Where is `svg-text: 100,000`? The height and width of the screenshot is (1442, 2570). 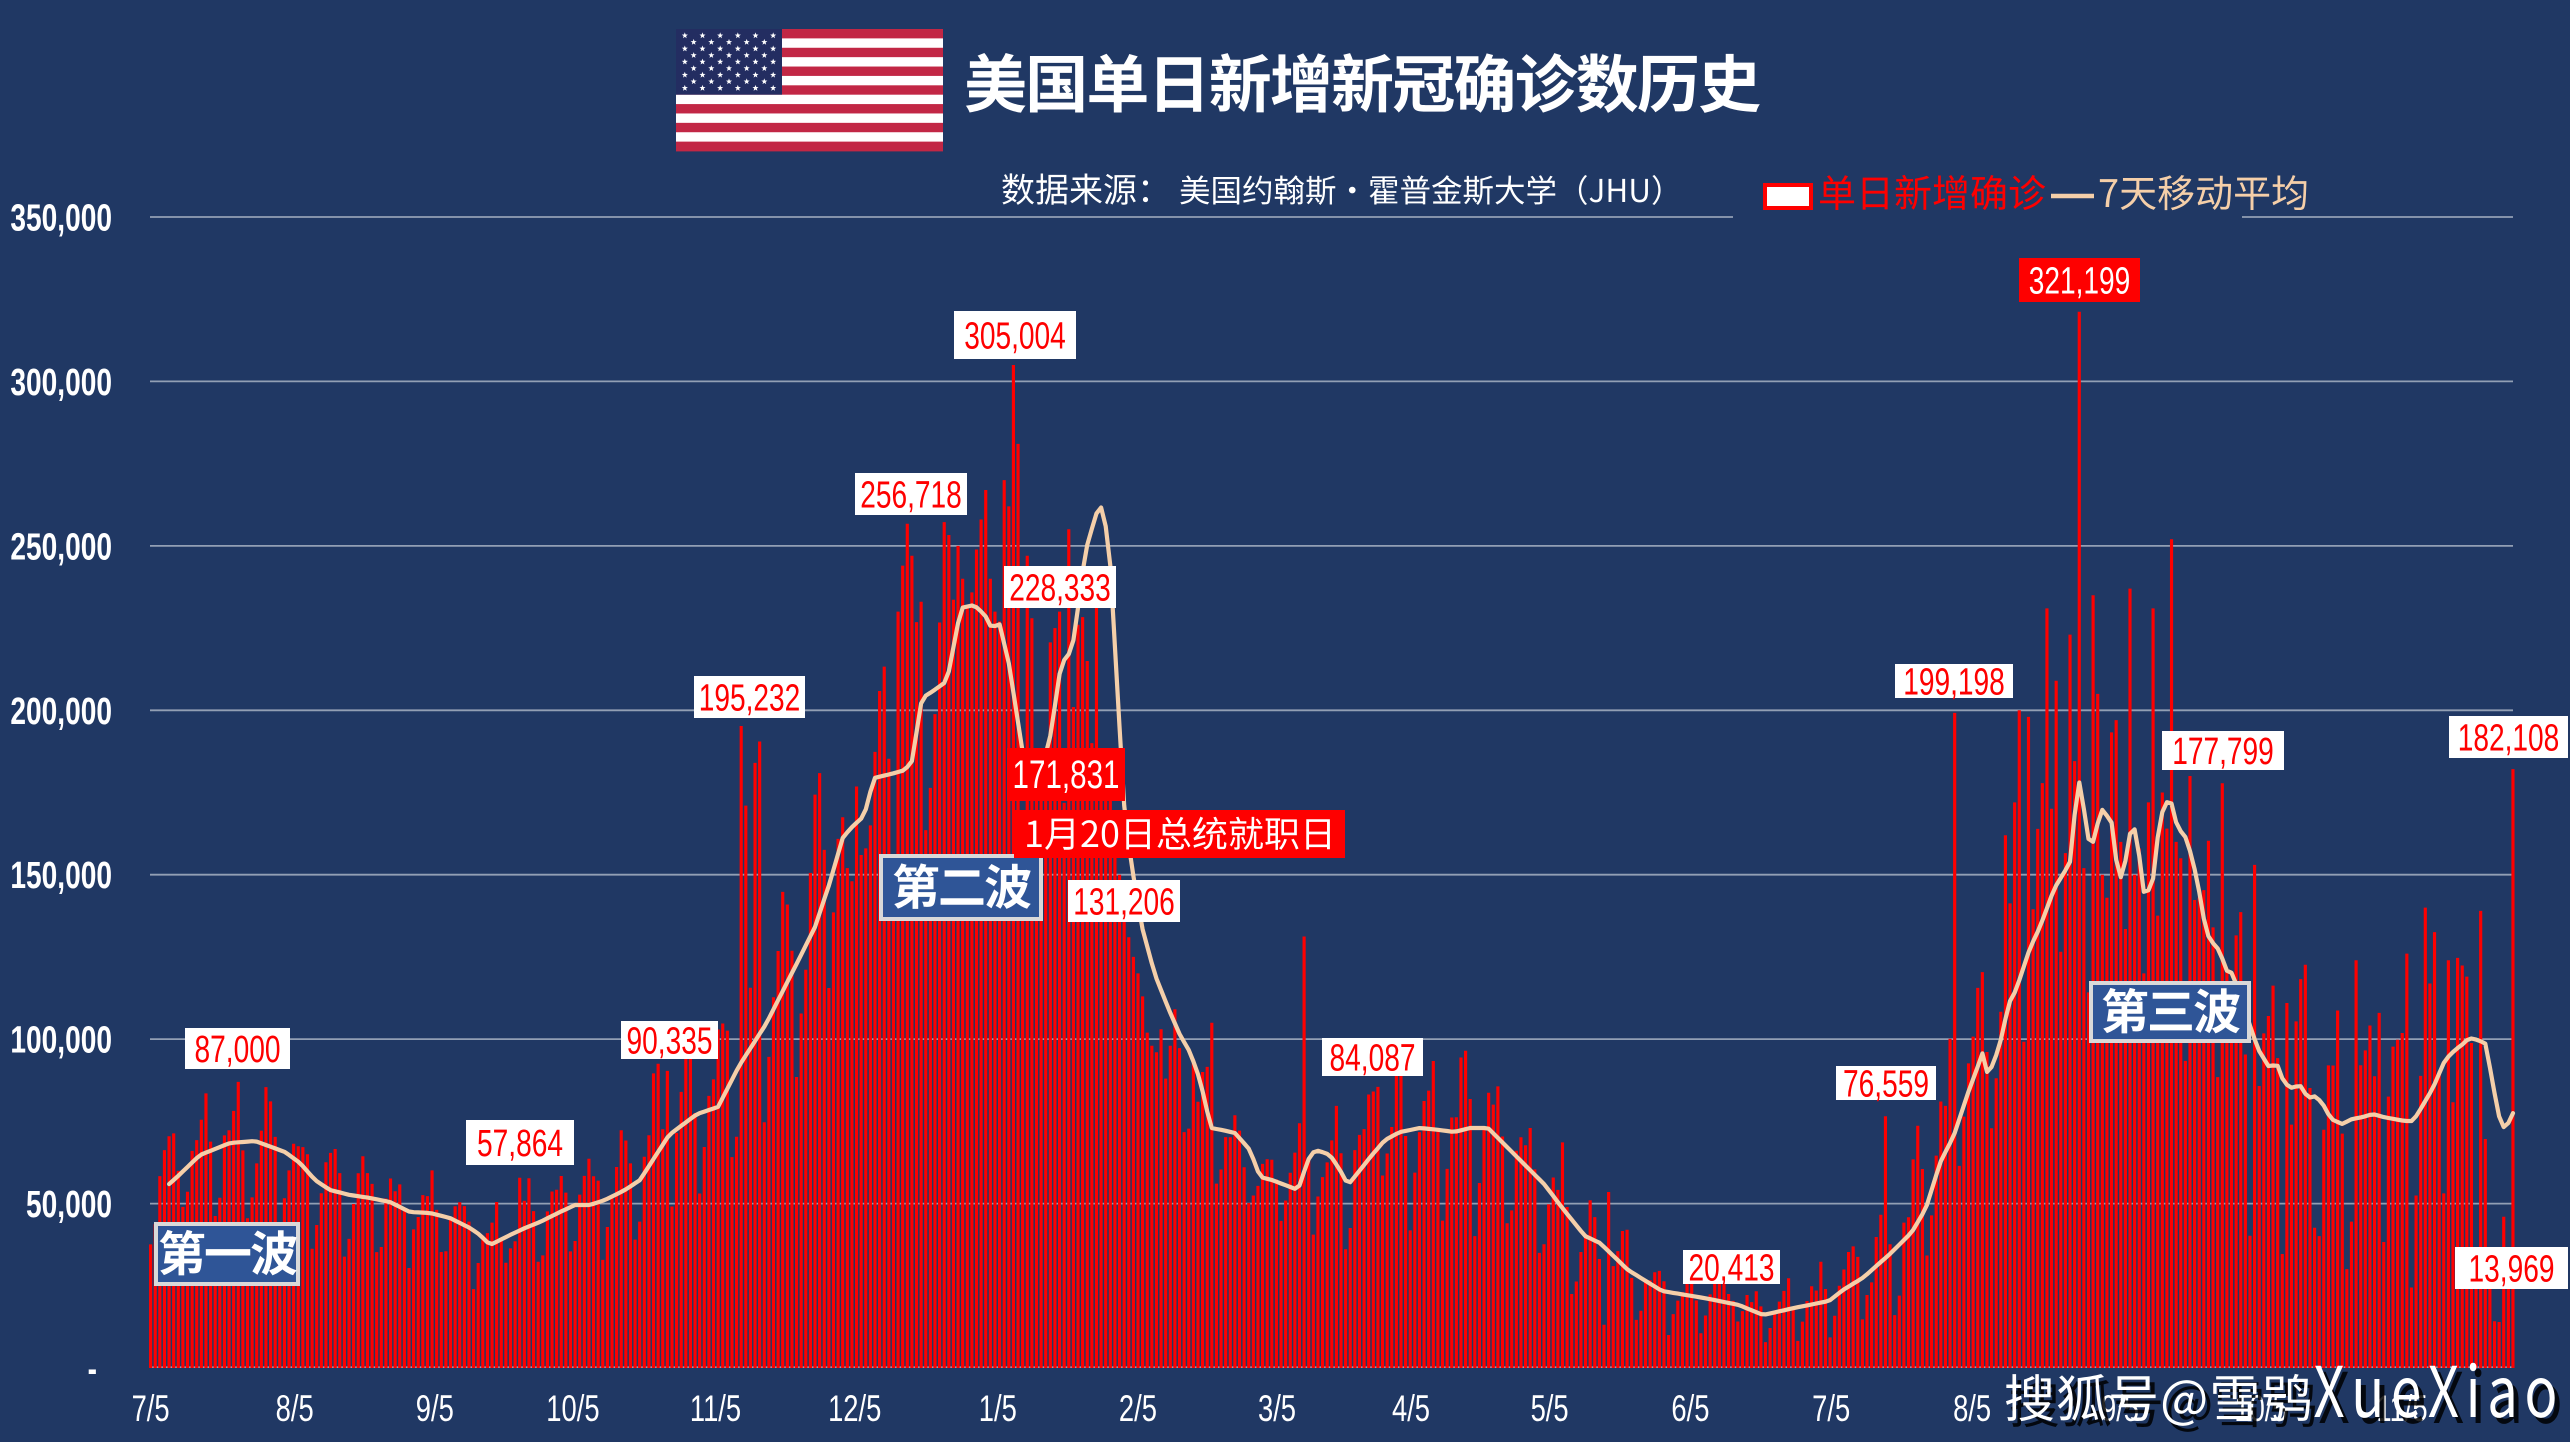 svg-text: 100,000 is located at coordinates (61, 1041).